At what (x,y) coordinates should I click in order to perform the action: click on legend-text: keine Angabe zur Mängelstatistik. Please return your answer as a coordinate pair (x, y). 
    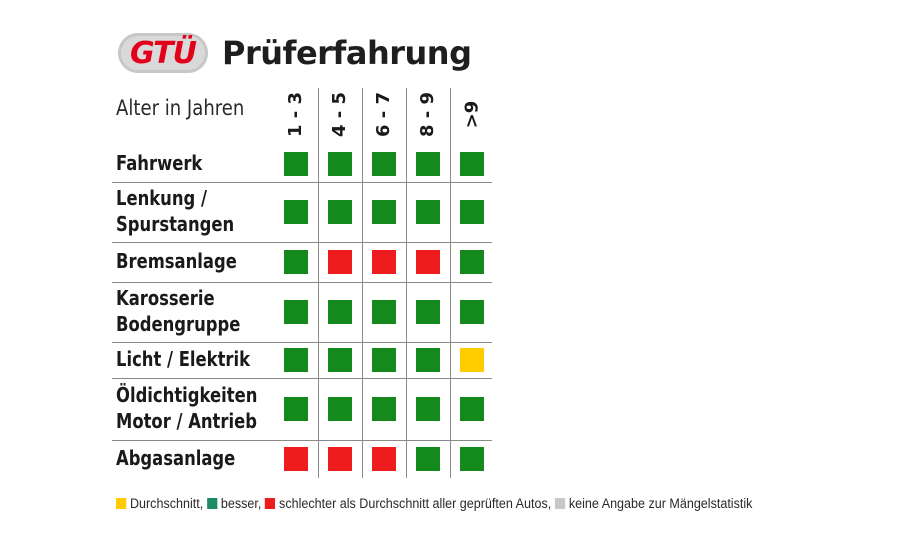
    Looking at the image, I should click on (660, 503).